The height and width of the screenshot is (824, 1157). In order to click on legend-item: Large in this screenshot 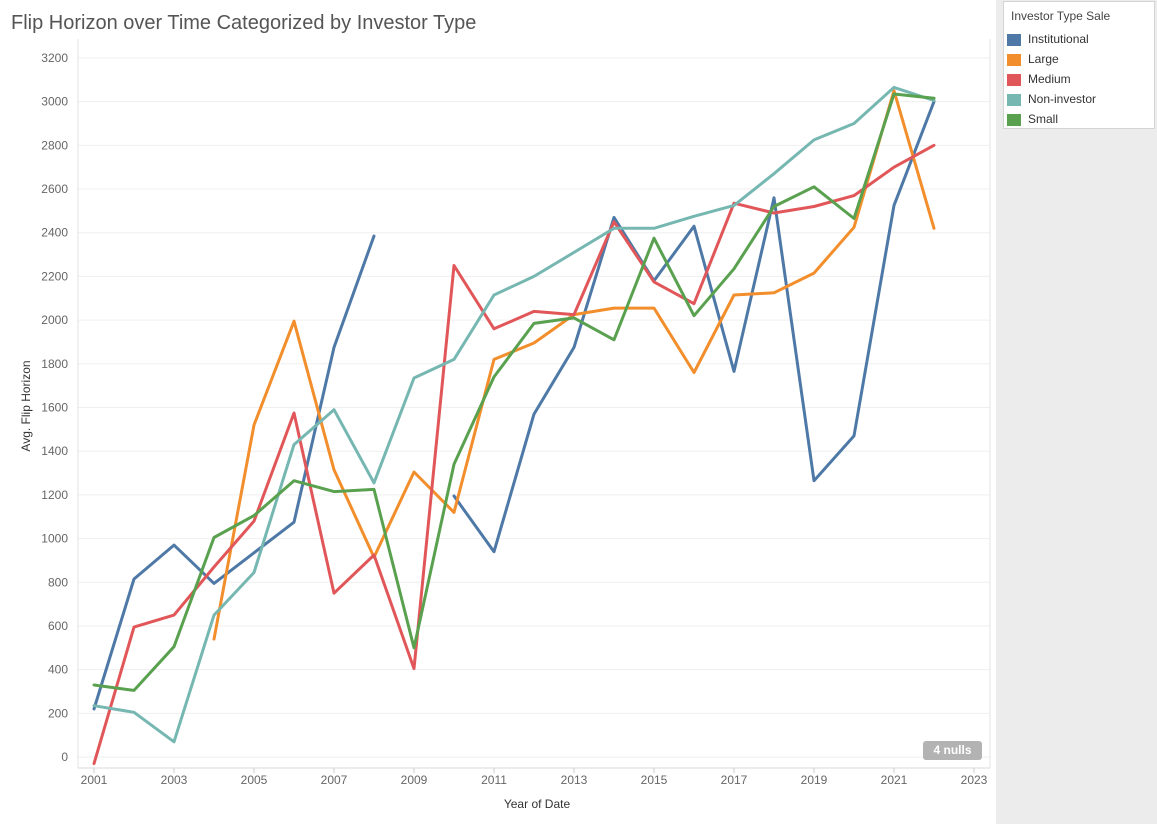, I will do `click(1079, 60)`.